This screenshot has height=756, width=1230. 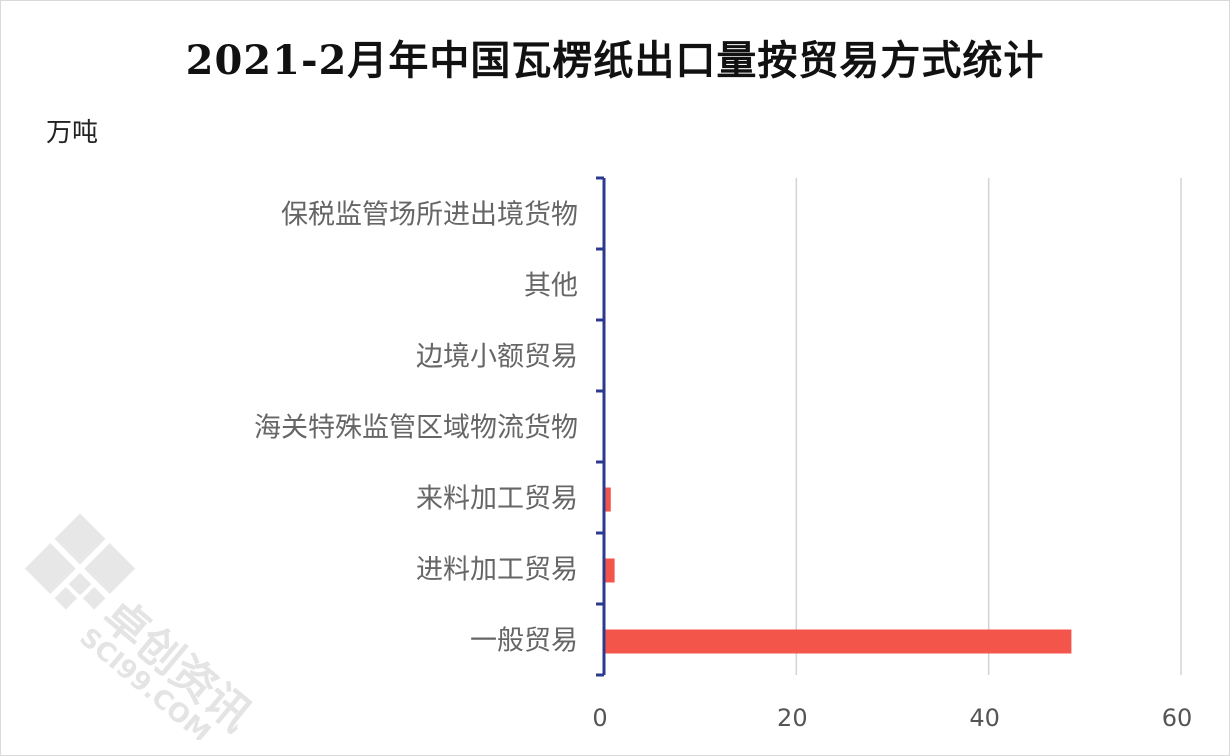 What do you see at coordinates (792, 718) in the screenshot?
I see `x-tick-label-1: 20` at bounding box center [792, 718].